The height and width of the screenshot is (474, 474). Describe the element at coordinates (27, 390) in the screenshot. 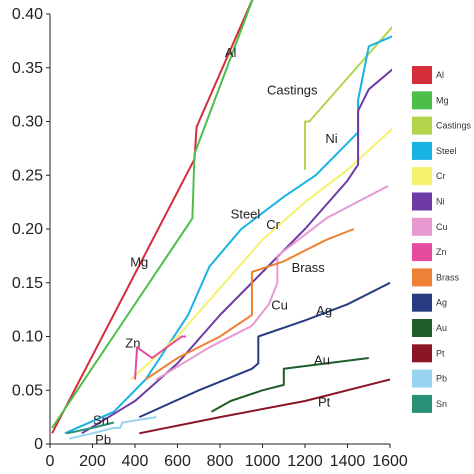

I see `y-tick-label: 0.05` at that location.